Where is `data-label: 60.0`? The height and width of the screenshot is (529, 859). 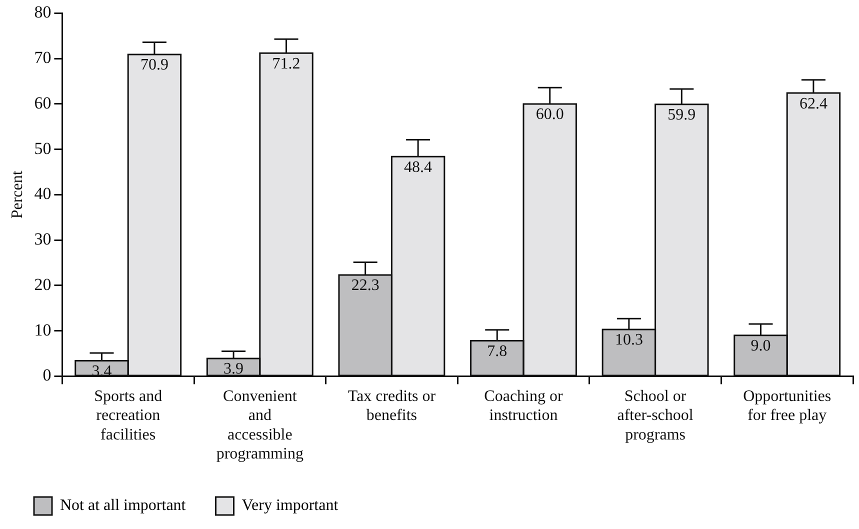
data-label: 60.0 is located at coordinates (550, 115).